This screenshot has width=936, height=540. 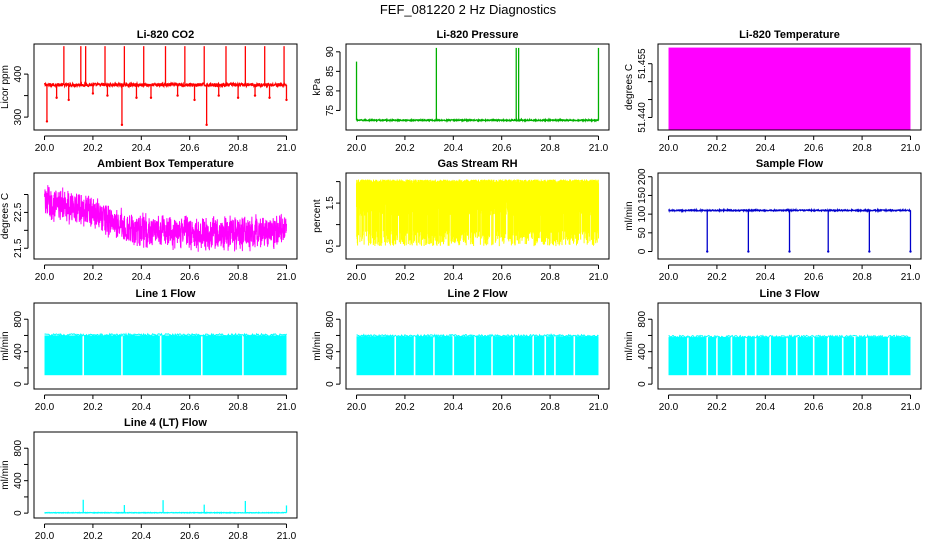 What do you see at coordinates (18, 212) in the screenshot?
I see `y-tick-label: 22.5` at bounding box center [18, 212].